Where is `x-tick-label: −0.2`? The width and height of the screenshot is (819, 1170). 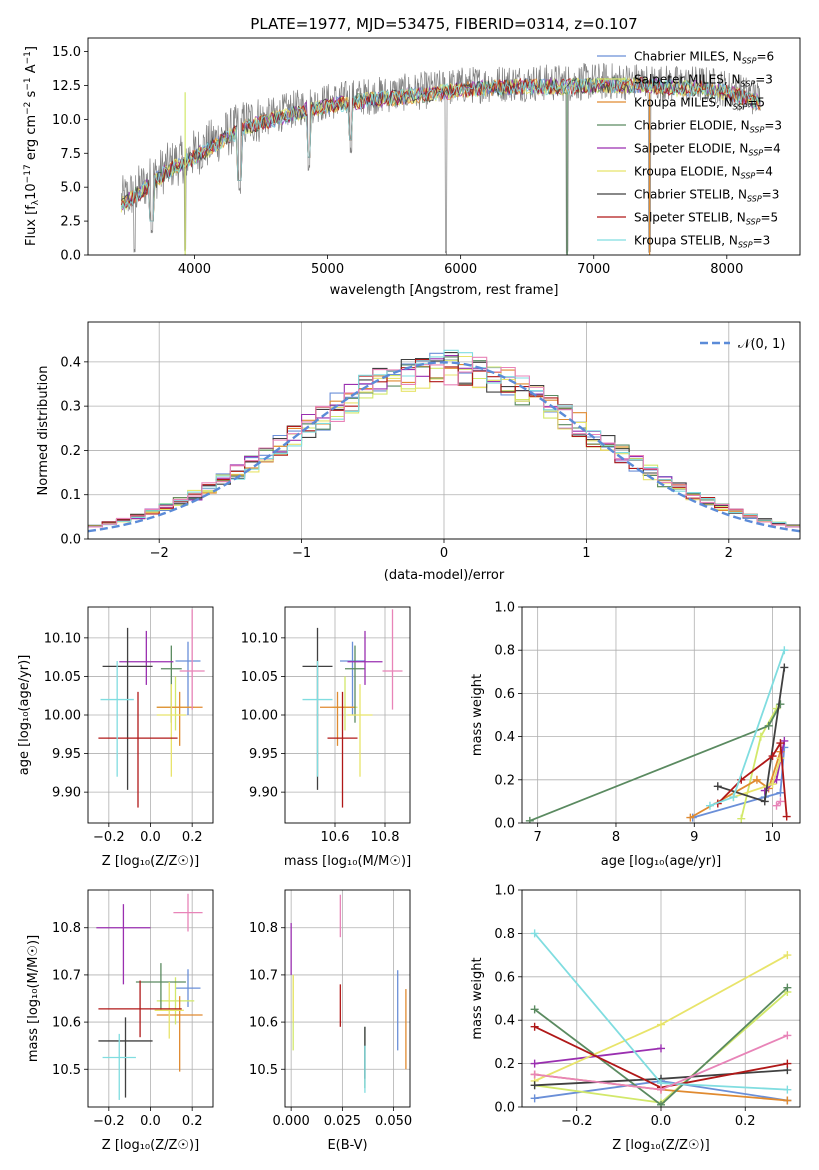 x-tick-label: −0.2 is located at coordinates (109, 837).